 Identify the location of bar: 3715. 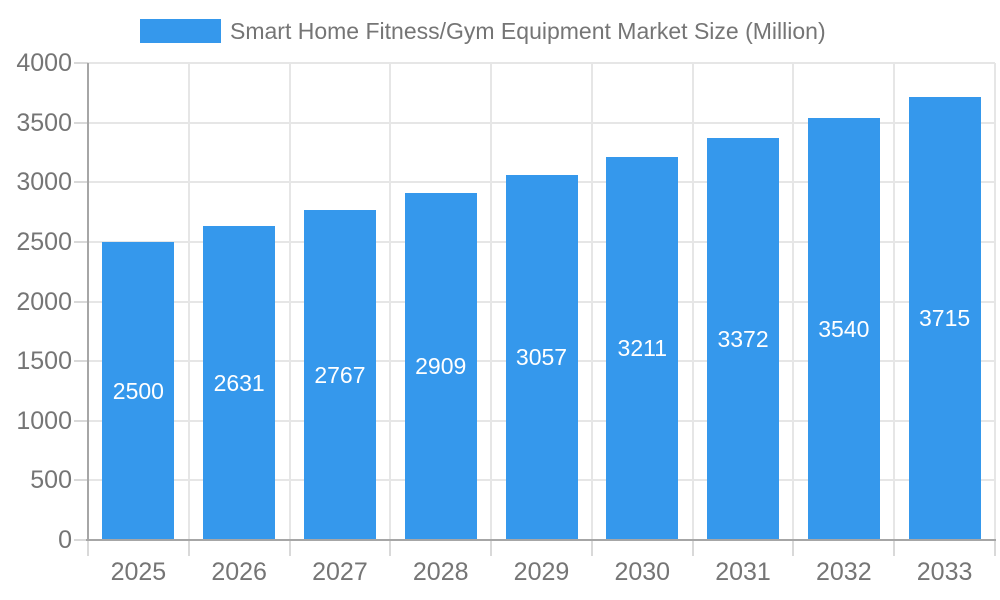
(944, 318).